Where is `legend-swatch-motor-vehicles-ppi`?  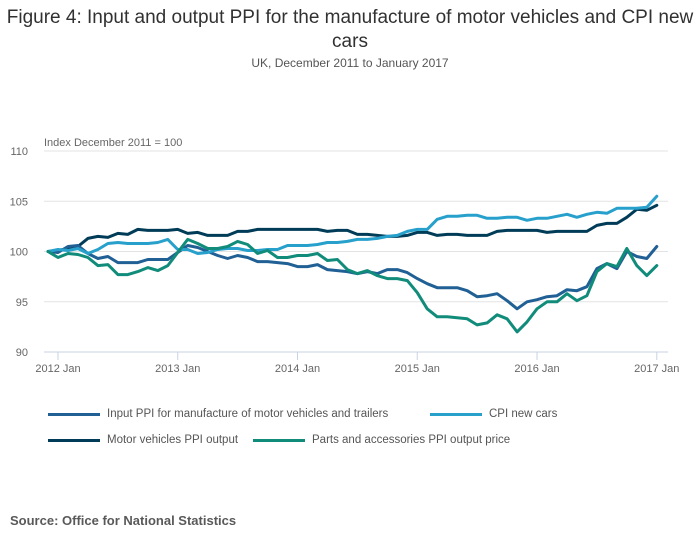
legend-swatch-motor-vehicles-ppi is located at coordinates (74, 440).